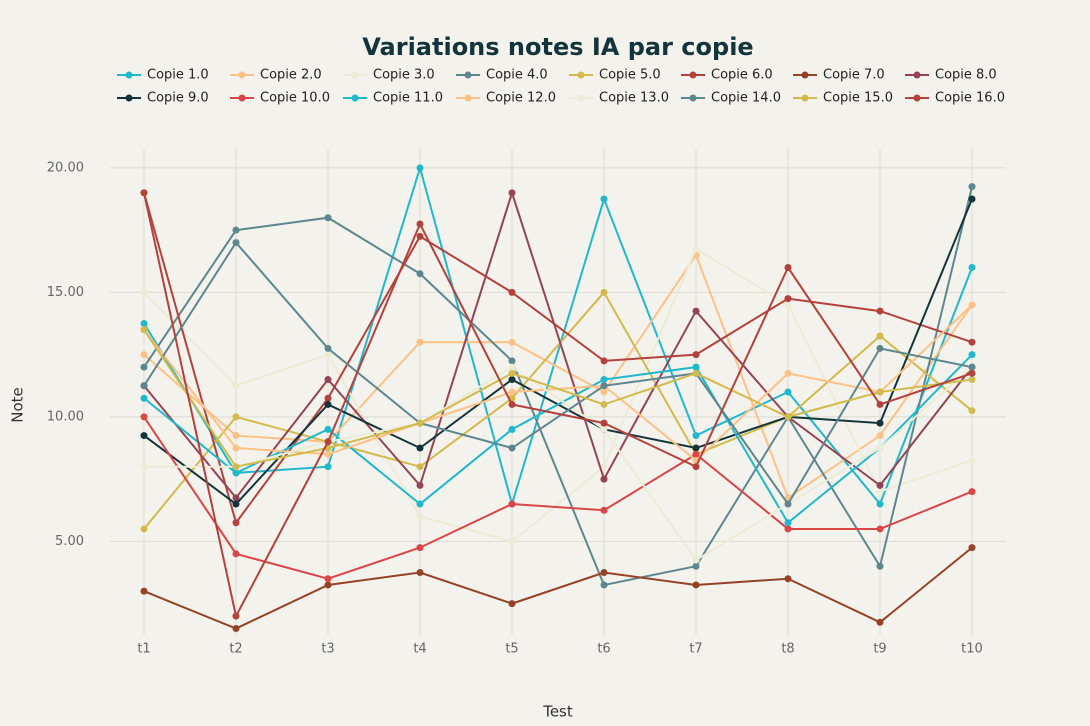  Describe the element at coordinates (742, 75) in the screenshot. I see `legend-label: Copie 6.0` at that location.